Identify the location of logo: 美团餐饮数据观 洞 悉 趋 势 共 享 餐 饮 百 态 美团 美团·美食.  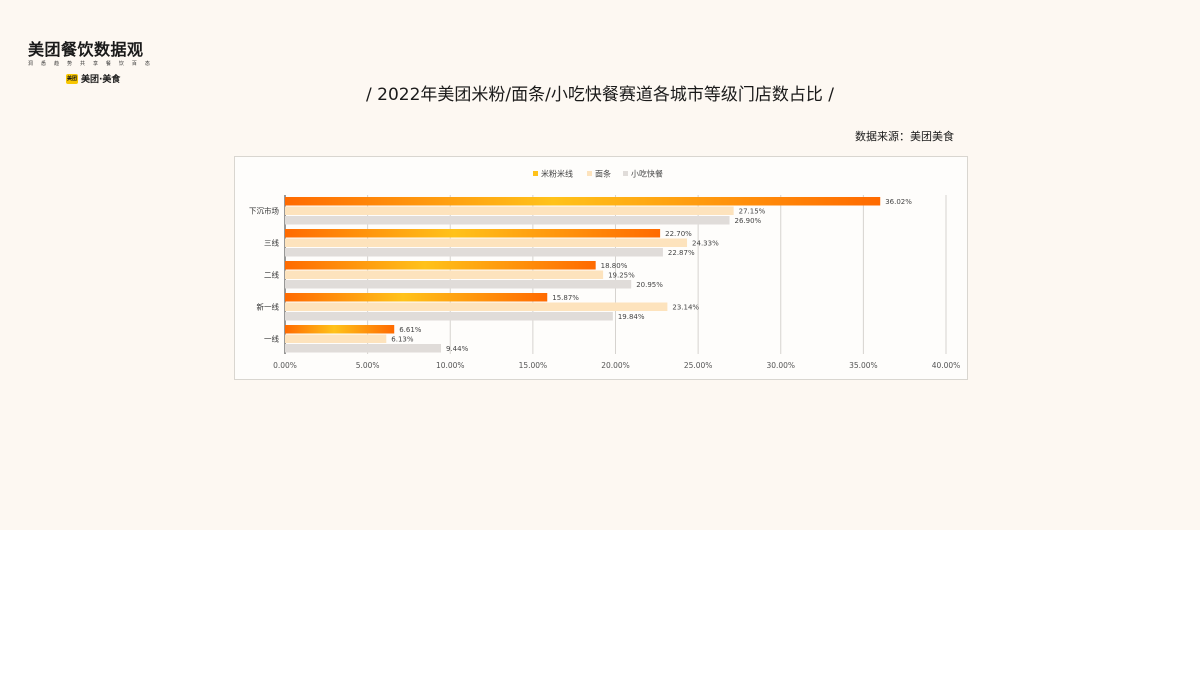
(103, 62).